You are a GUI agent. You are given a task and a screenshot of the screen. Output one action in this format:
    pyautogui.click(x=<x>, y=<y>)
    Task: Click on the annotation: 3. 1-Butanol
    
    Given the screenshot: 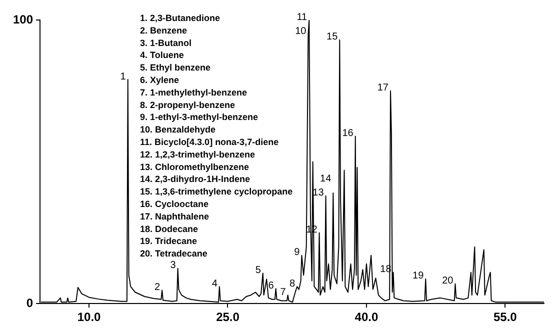 What is the action you would take?
    pyautogui.click(x=166, y=43)
    